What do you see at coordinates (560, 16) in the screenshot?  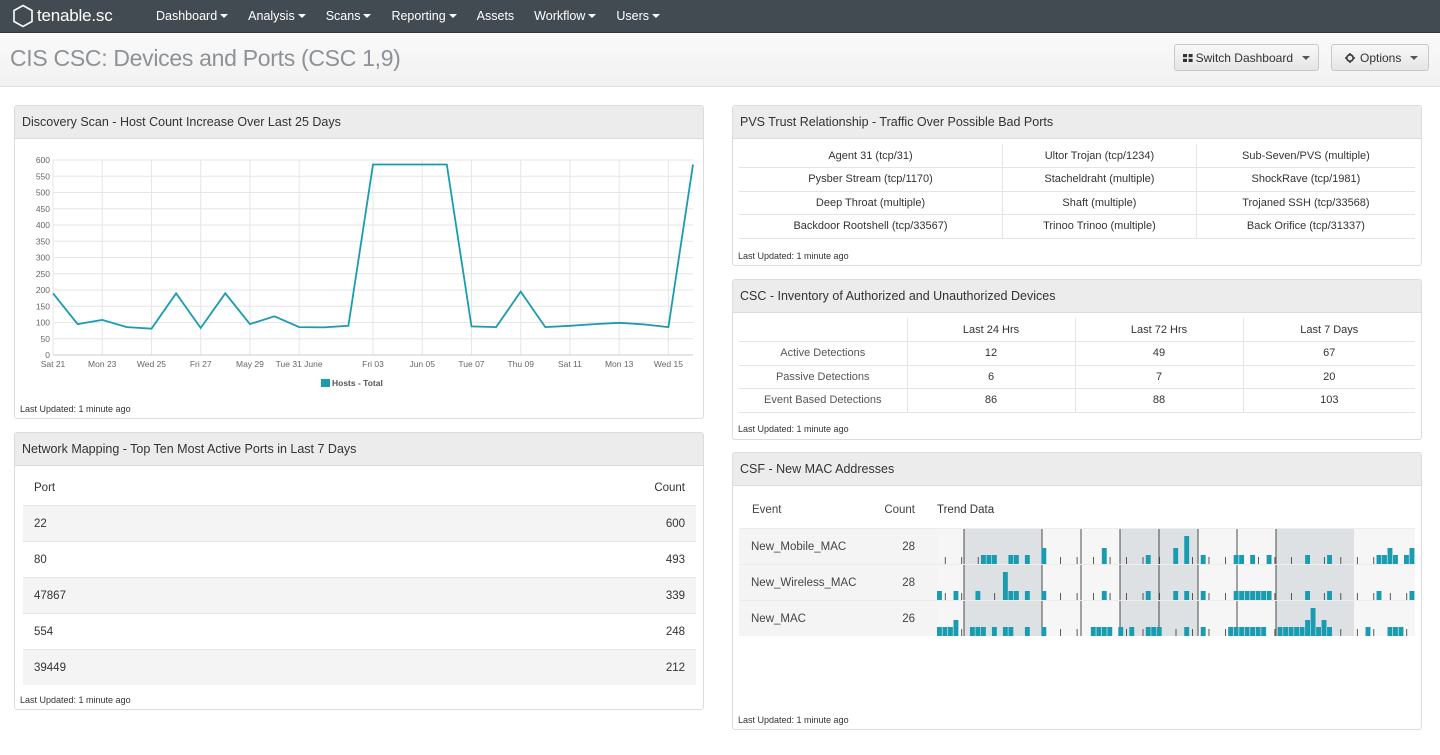 I see `nav-label: Workflow` at bounding box center [560, 16].